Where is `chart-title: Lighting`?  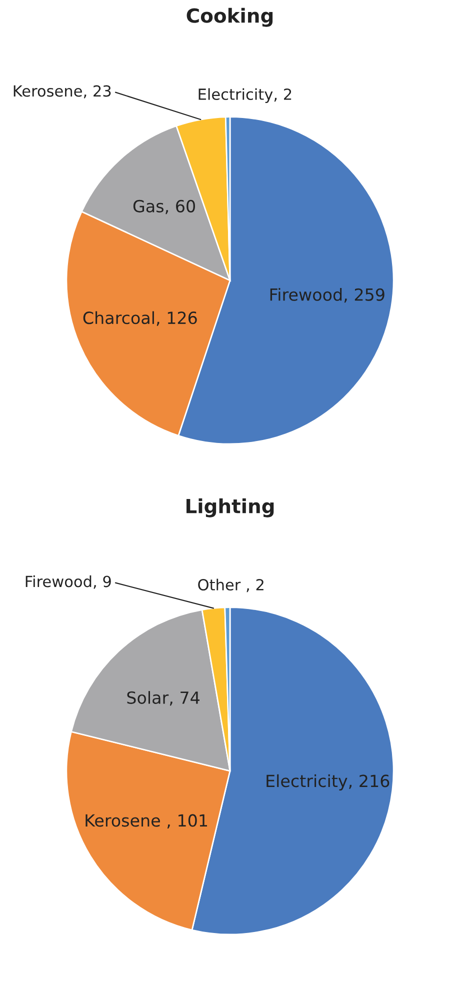
chart-title: Lighting is located at coordinates (230, 508).